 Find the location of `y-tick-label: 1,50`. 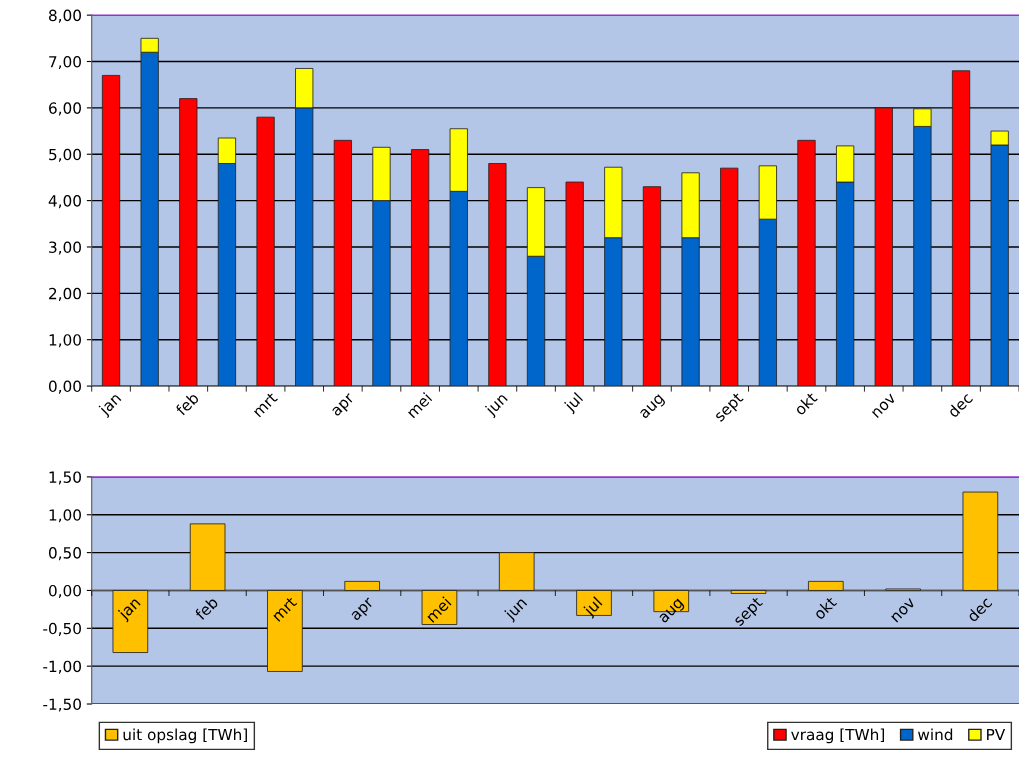

y-tick-label: 1,50 is located at coordinates (65, 478).